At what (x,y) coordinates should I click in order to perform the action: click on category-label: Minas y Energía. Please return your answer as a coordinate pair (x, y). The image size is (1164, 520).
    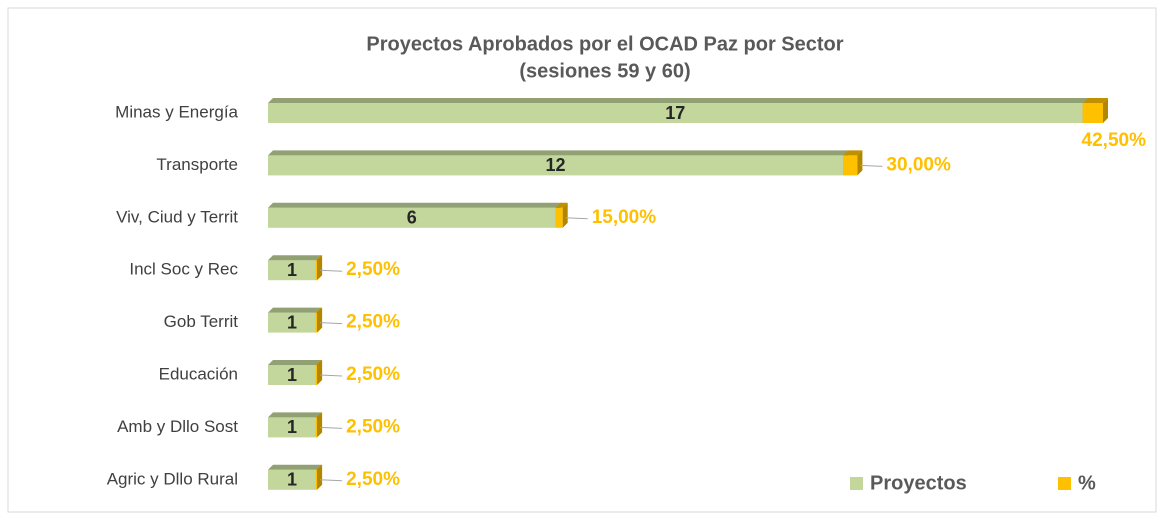
    Looking at the image, I should click on (176, 111).